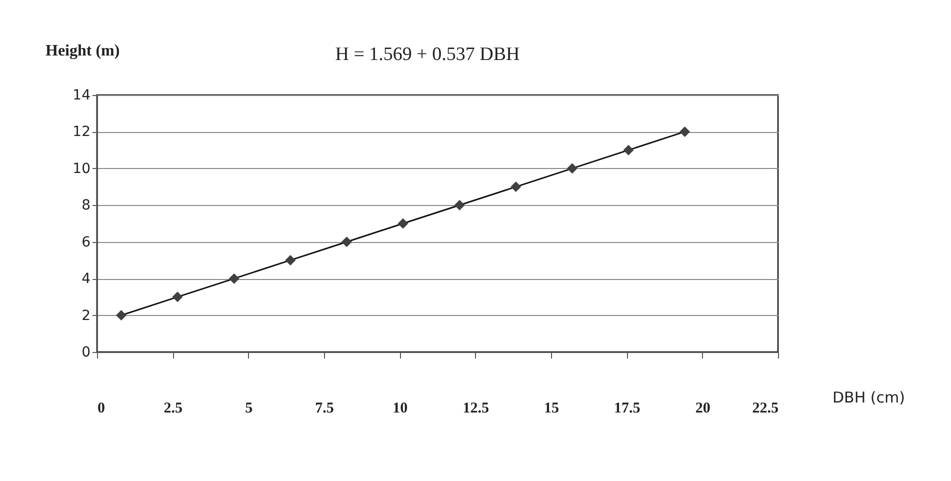  I want to click on y-tick-label: 4, so click(86, 279).